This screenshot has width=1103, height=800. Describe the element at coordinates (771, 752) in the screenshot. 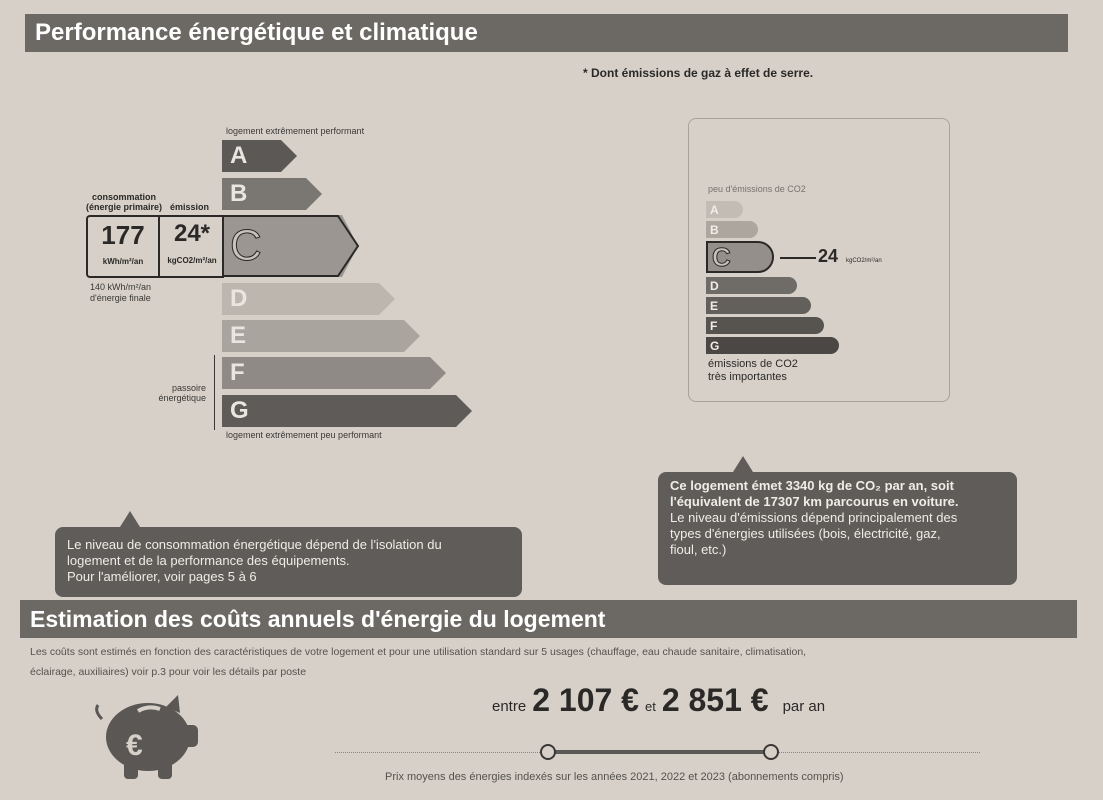

I see `range-max-handle` at that location.